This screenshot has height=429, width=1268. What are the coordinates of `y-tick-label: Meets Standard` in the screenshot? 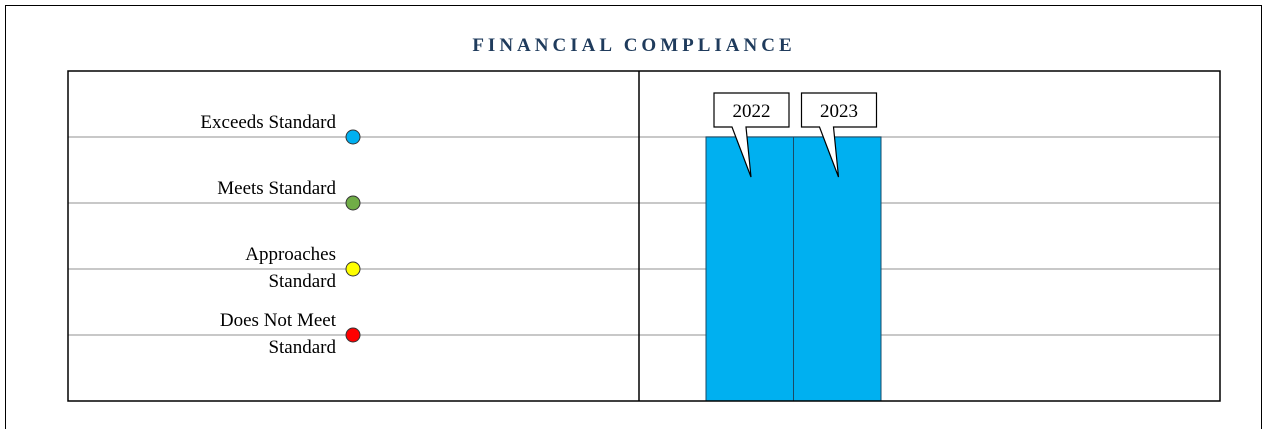 It's located at (276, 188).